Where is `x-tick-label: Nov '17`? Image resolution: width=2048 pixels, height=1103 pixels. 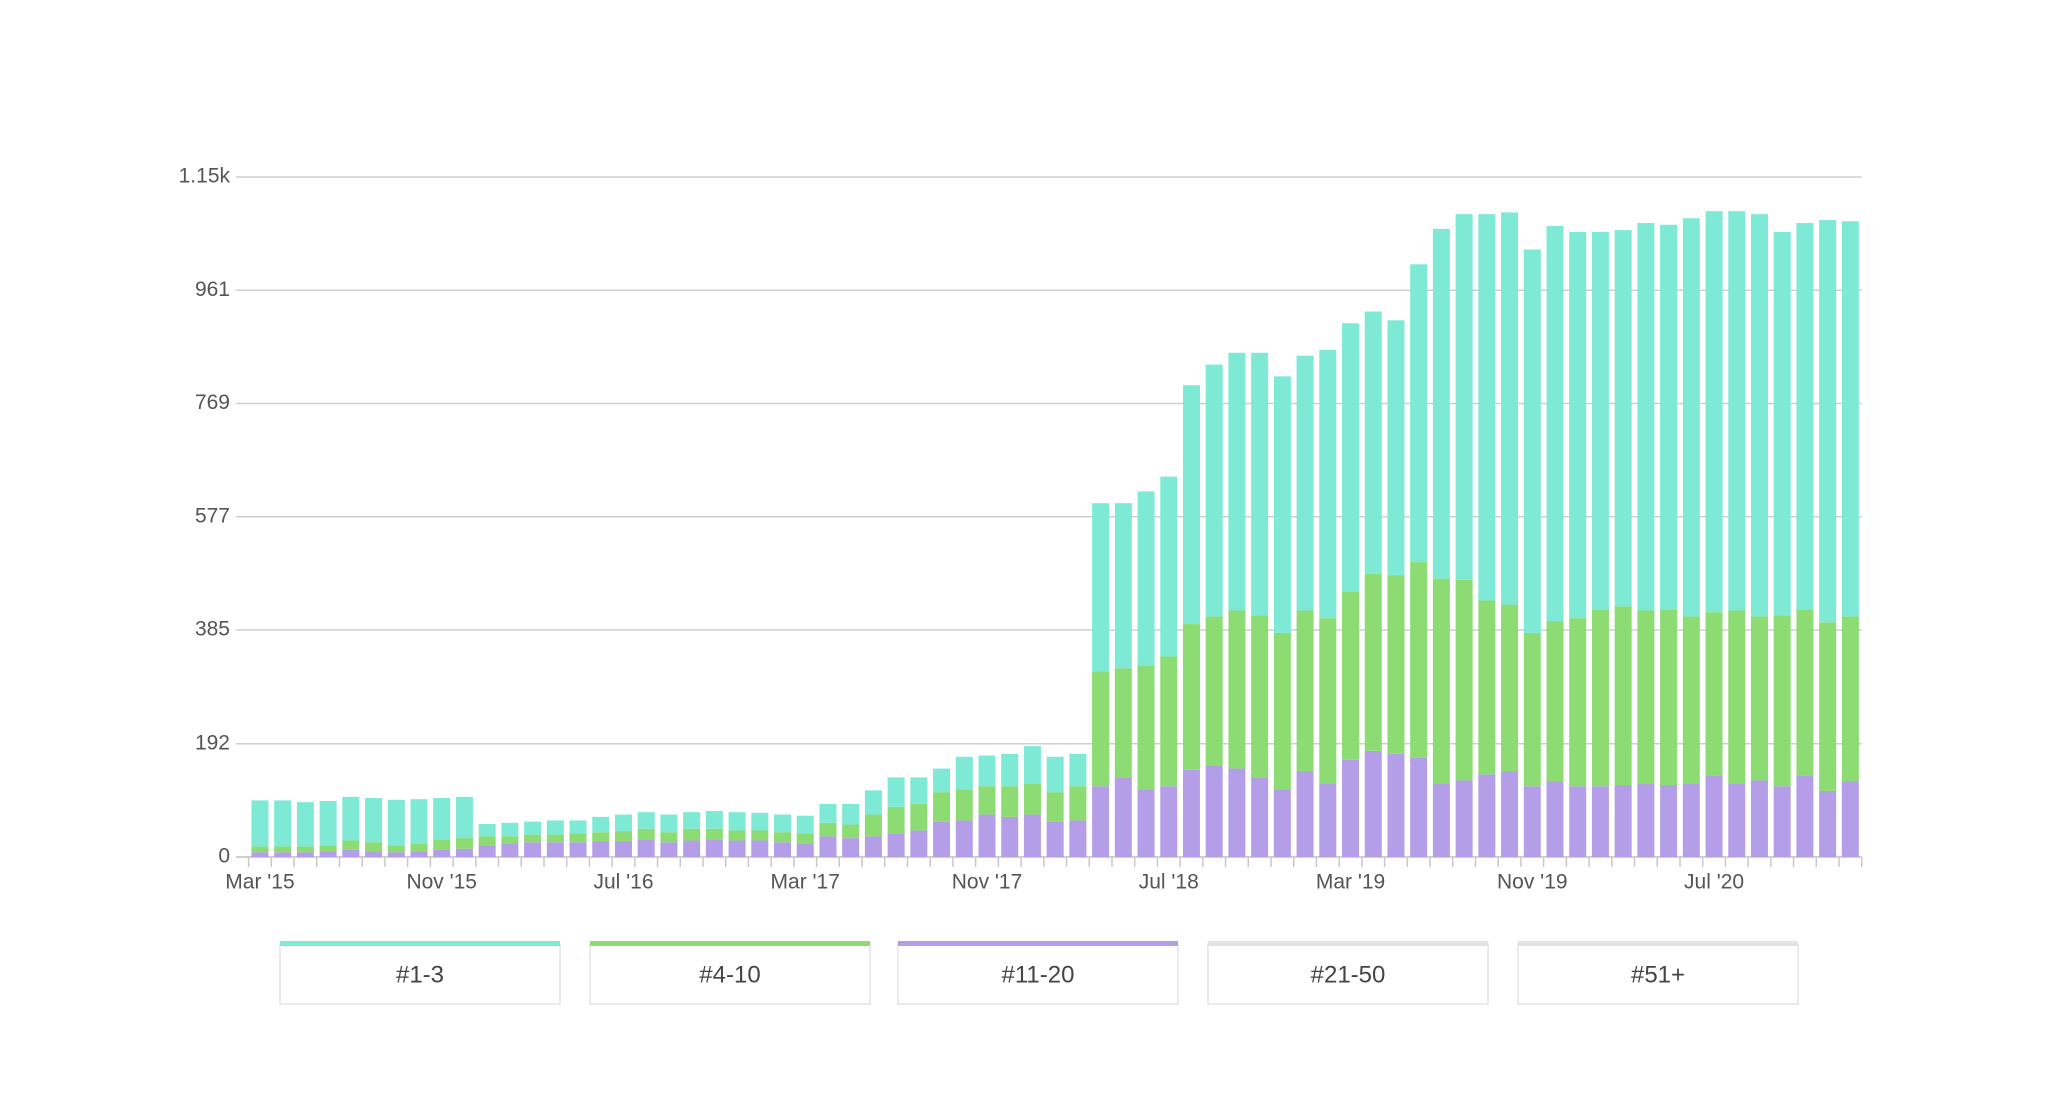 x-tick-label: Nov '17 is located at coordinates (987, 882).